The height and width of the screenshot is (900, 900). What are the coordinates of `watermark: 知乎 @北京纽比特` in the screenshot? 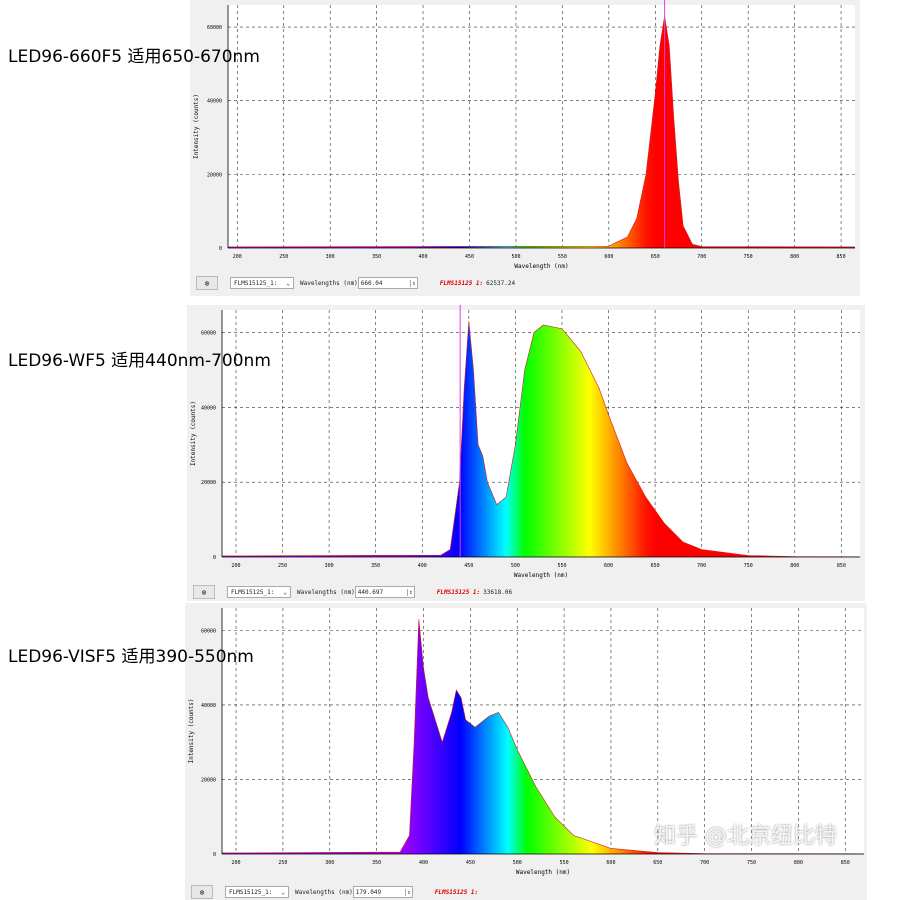 It's located at (745, 836).